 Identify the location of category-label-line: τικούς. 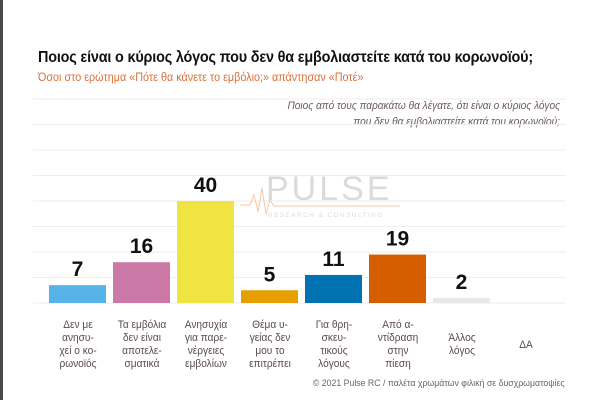
(333, 351).